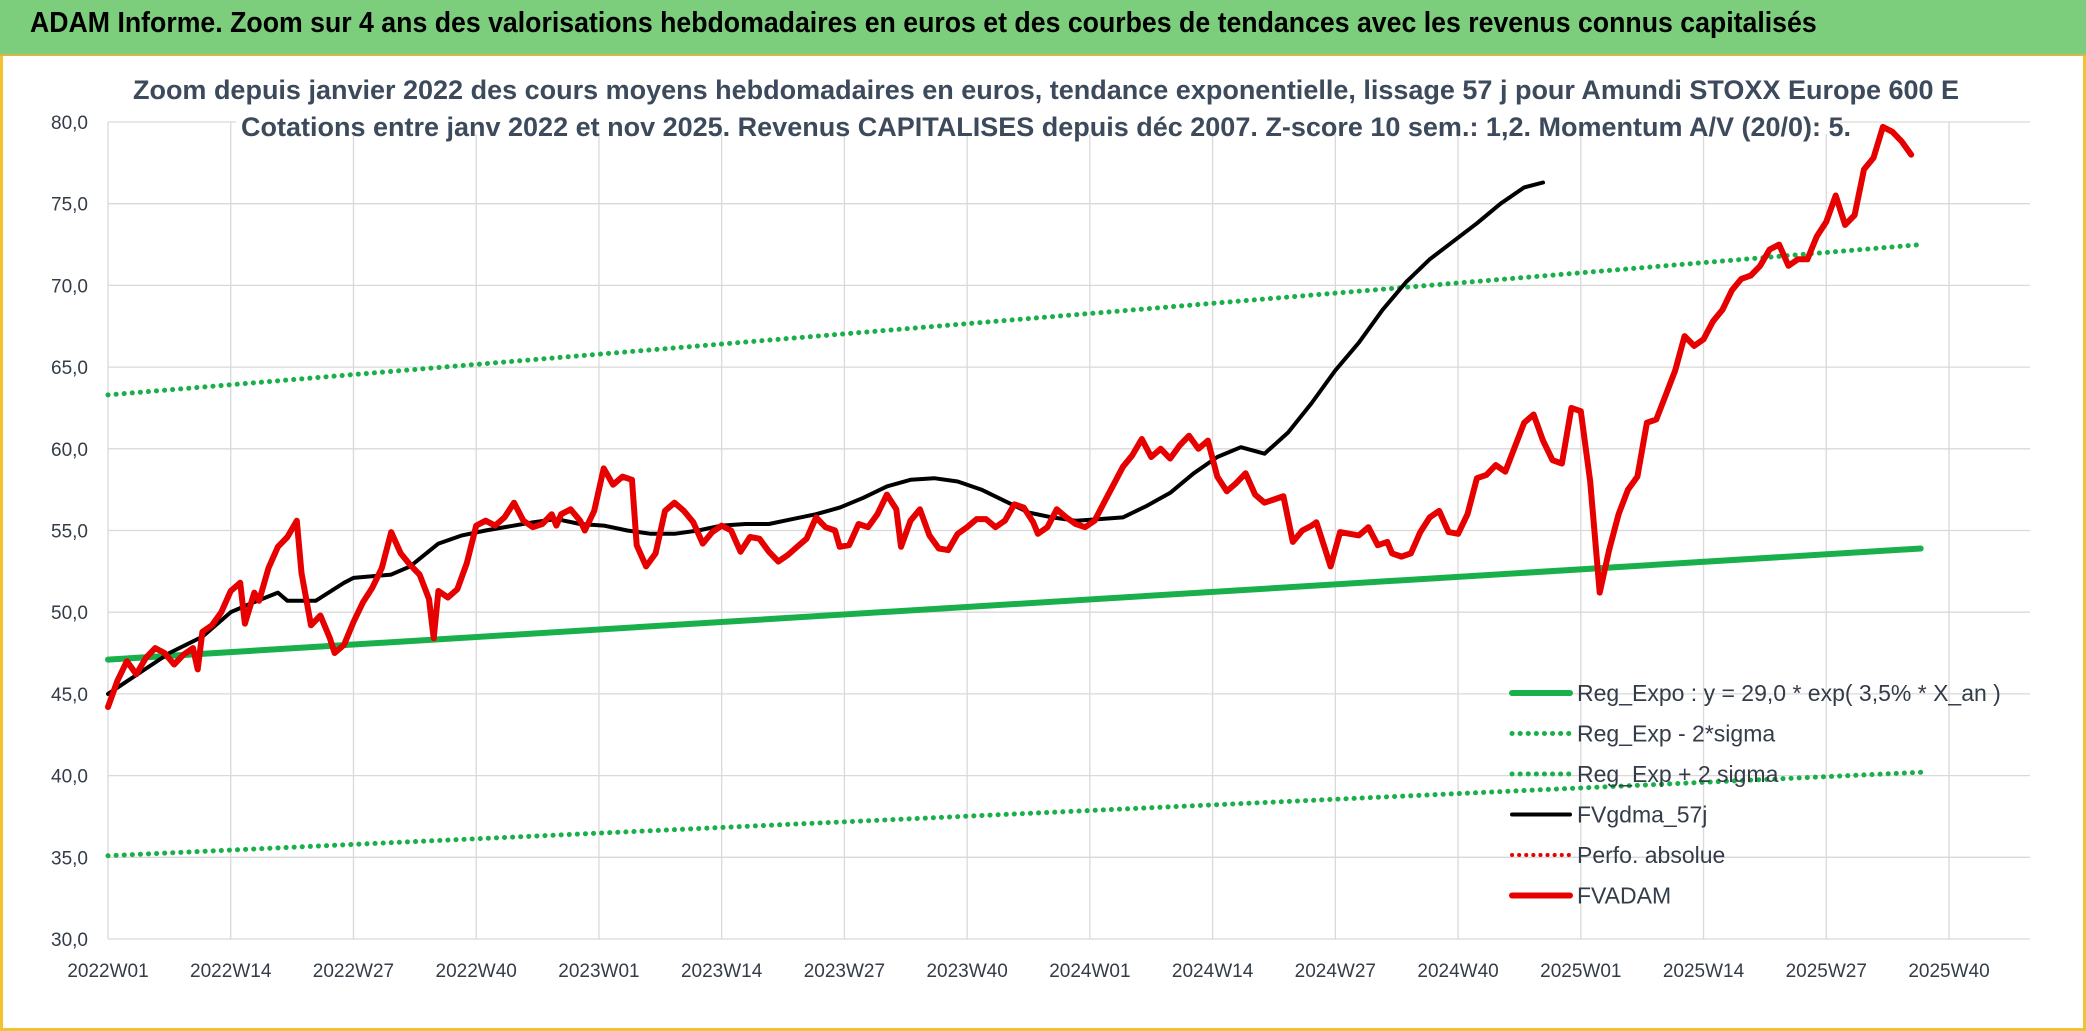 The image size is (2086, 1031). What do you see at coordinates (69, 205) in the screenshot?
I see `y-tick-label: 75,0` at bounding box center [69, 205].